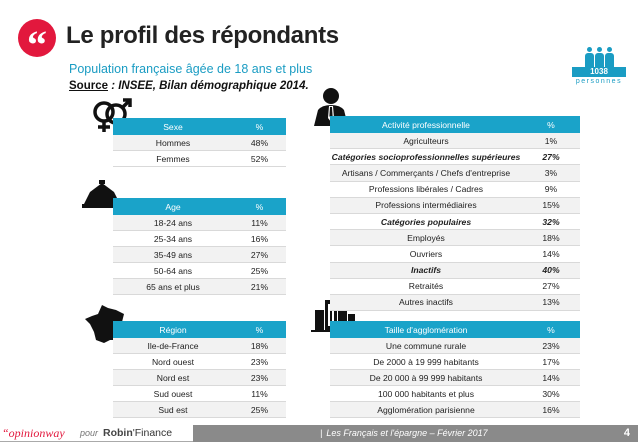 This screenshot has width=638, height=442. I want to click on row-value: 1%, so click(551, 140).